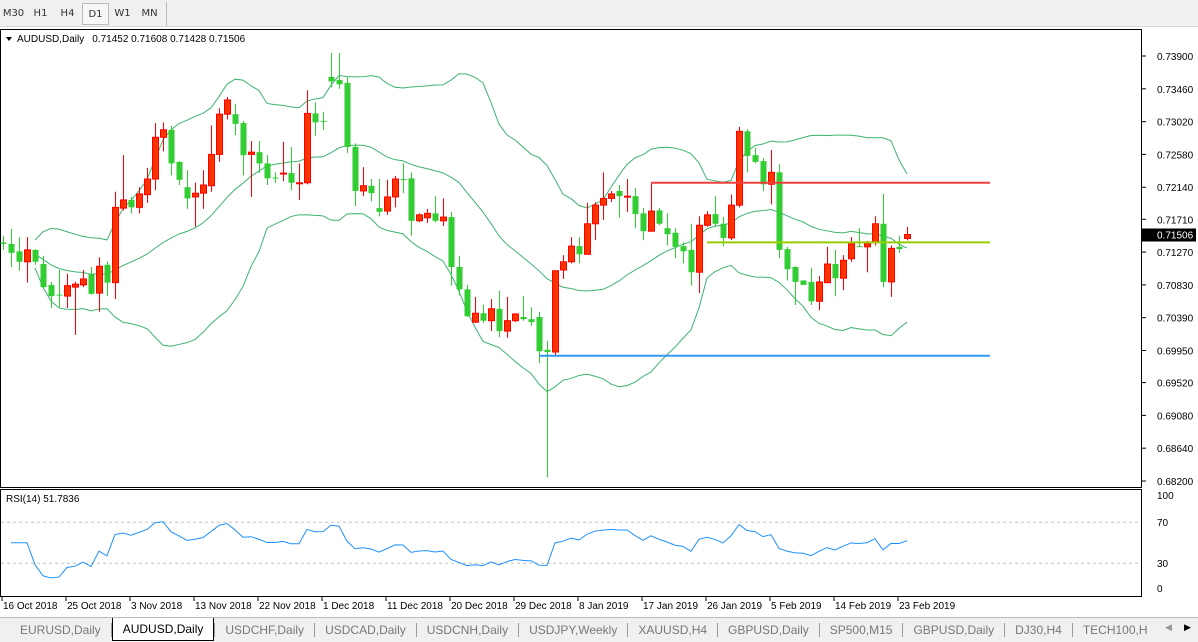 This screenshot has width=1198, height=642. Describe the element at coordinates (1115, 630) in the screenshot. I see `tab-tech100-h: TECH100,H` at that location.